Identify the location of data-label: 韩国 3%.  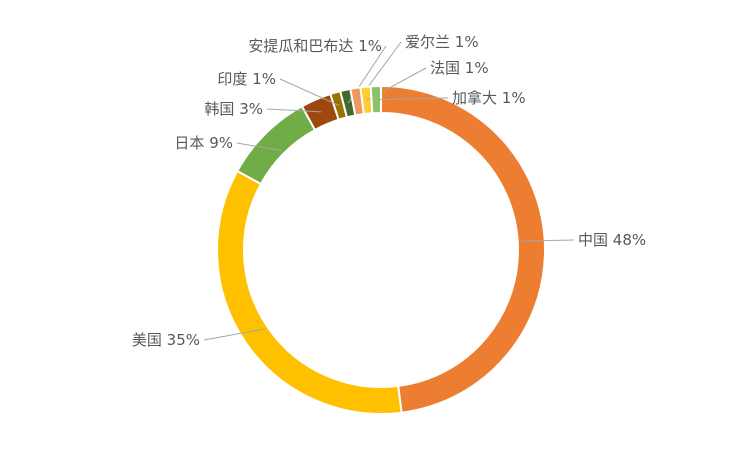
(233, 109).